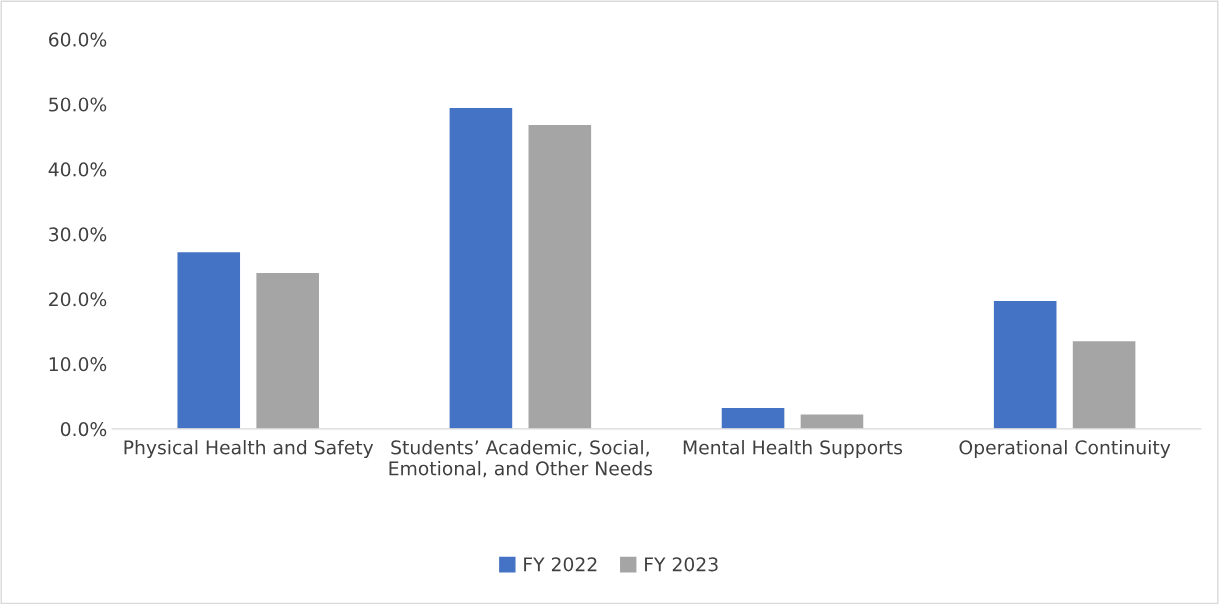 This screenshot has height=604, width=1219. I want to click on y-tick-label: 20.0%, so click(78, 299).